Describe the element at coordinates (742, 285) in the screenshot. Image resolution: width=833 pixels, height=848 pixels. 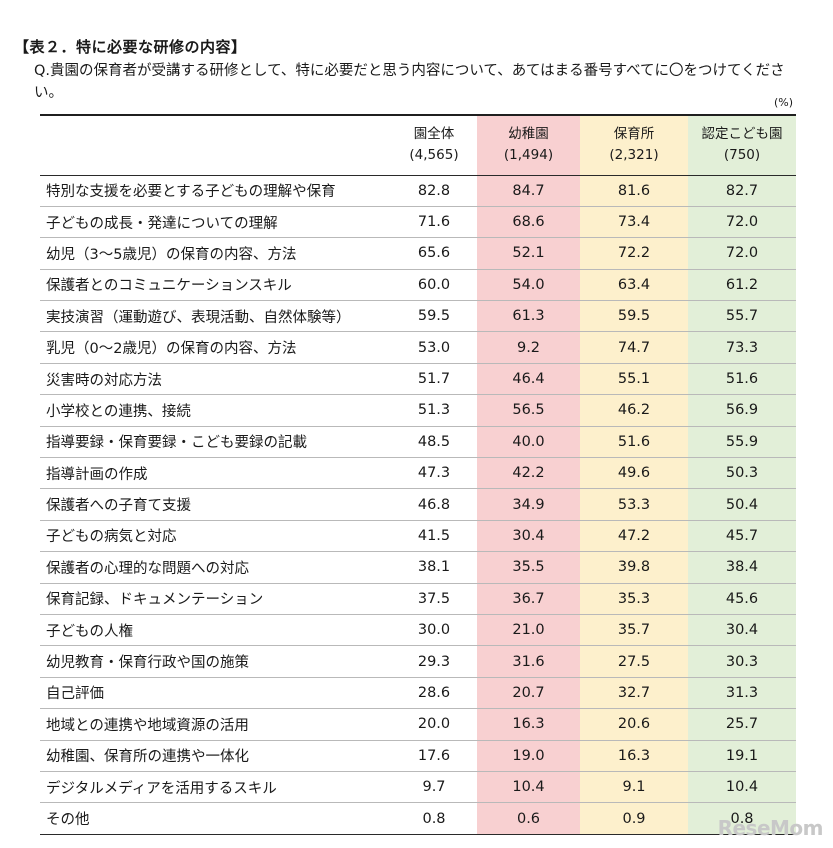
I see `value-cell: 61.2` at that location.